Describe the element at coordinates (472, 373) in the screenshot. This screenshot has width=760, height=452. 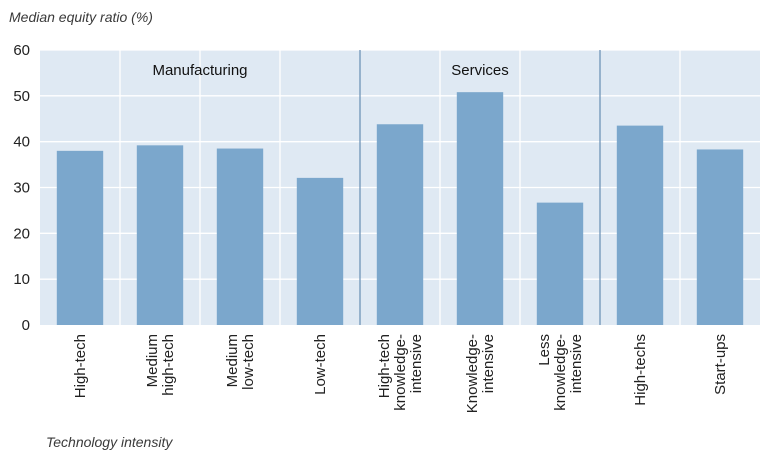
I see `x-tick-label-line: Knowledge-` at that location.